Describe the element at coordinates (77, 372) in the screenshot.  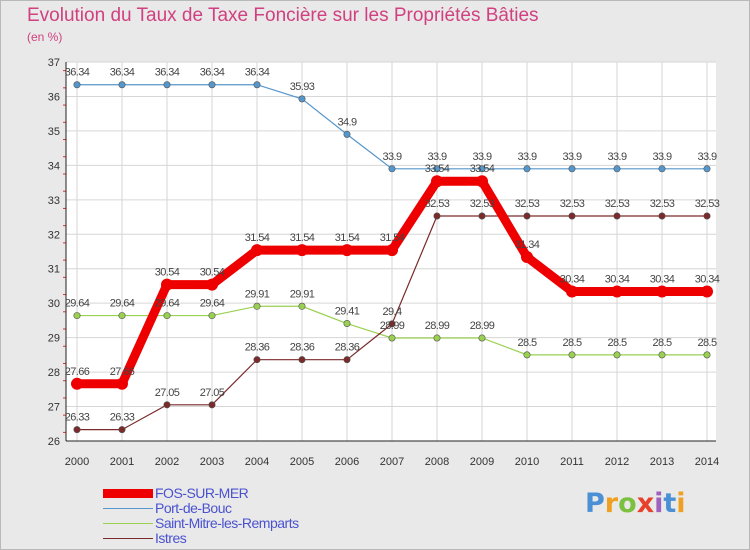
I see `data-label: 27.66` at that location.